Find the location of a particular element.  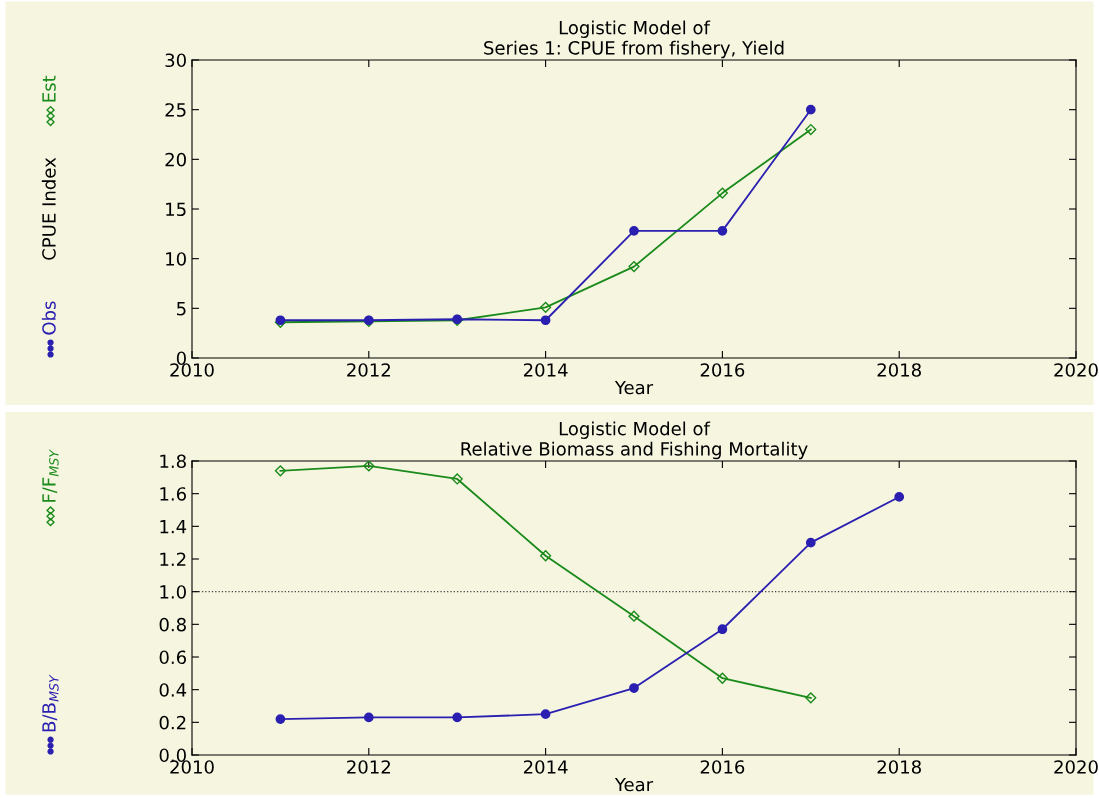

x-tick-label: 2010 is located at coordinates (192, 767).